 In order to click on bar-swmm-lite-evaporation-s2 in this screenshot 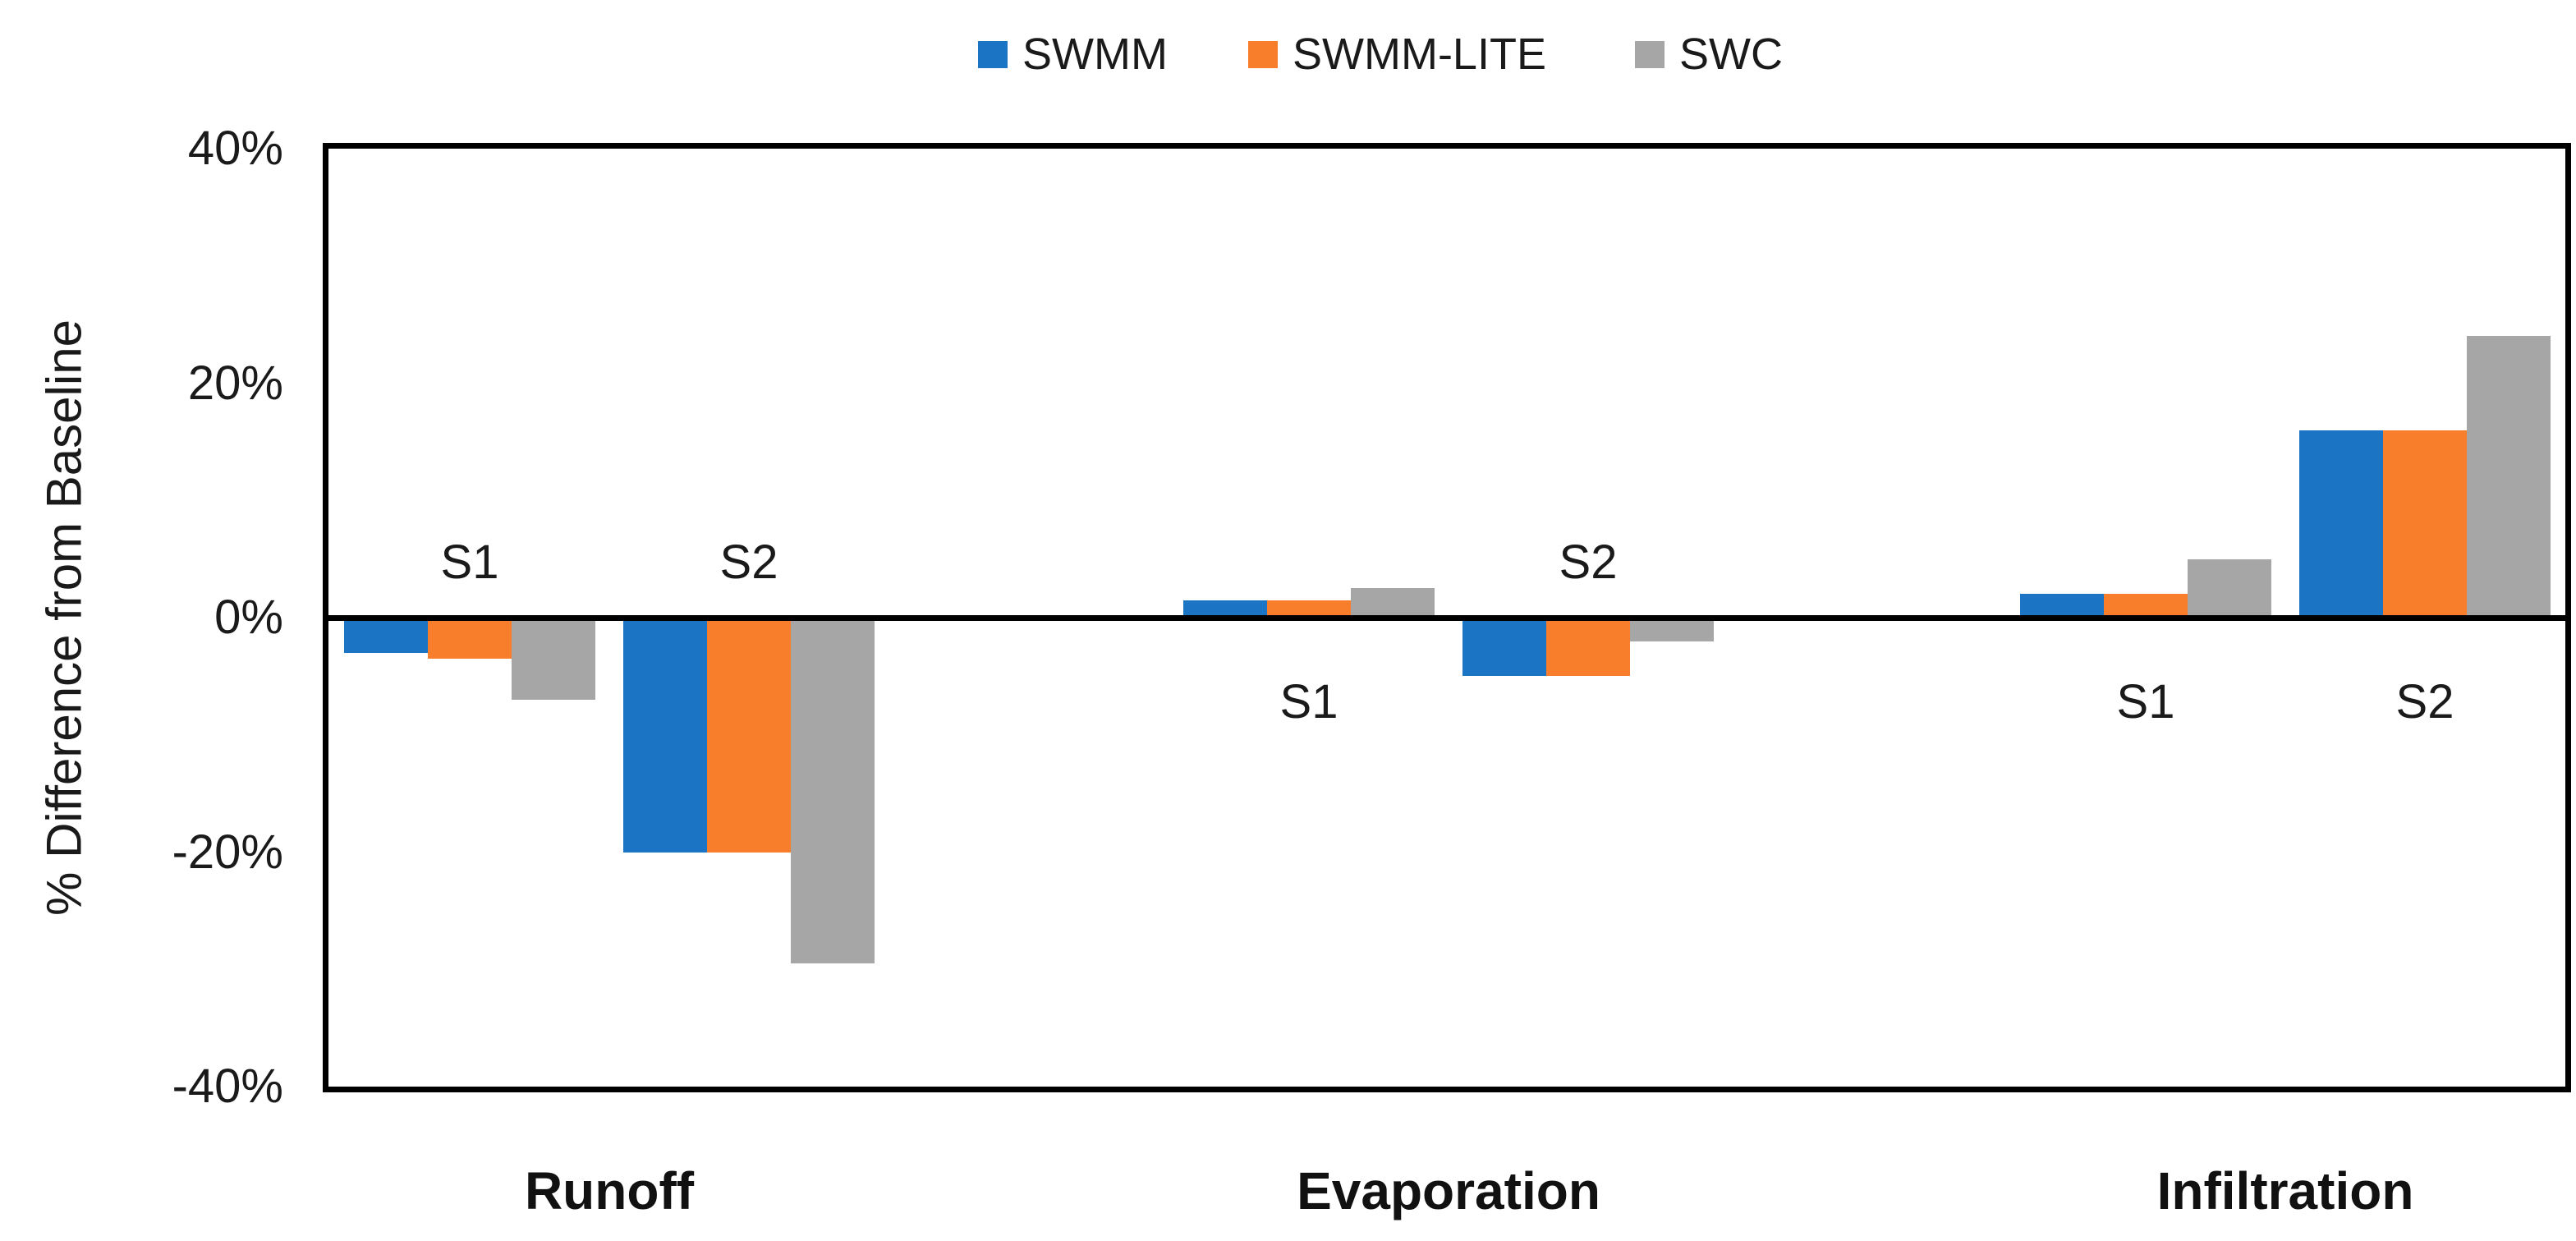, I will do `click(1588, 647)`.